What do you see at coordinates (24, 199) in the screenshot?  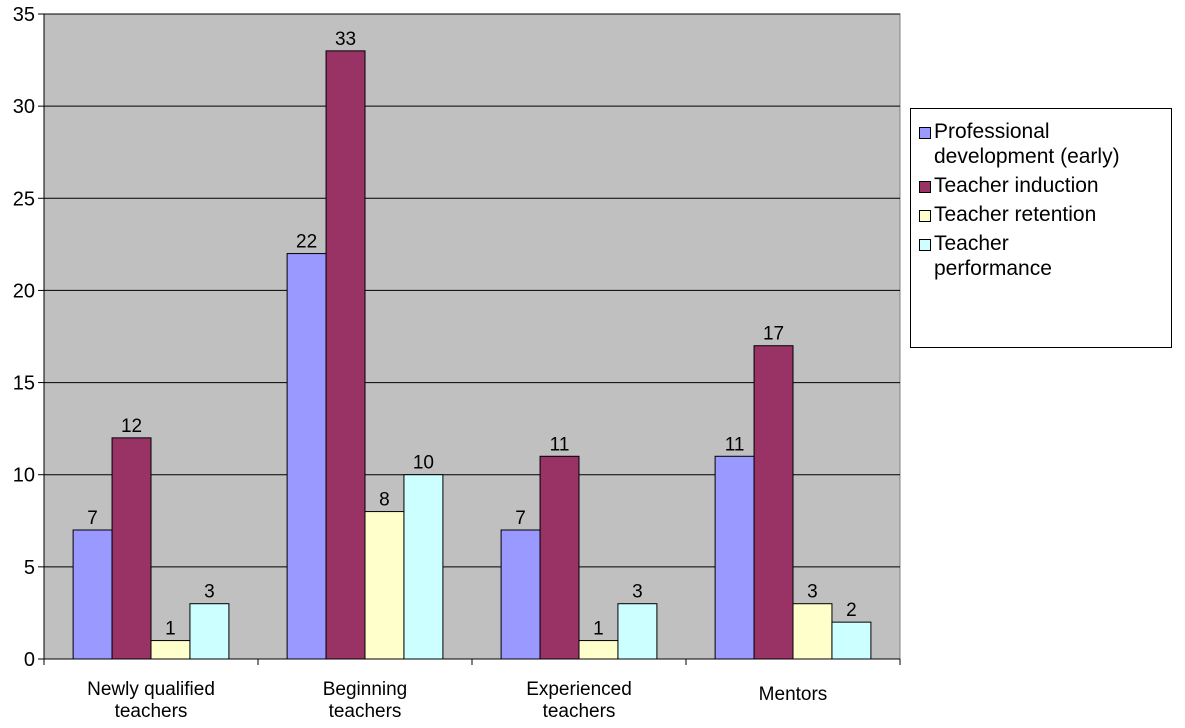 I see `y-tick-label: 25` at bounding box center [24, 199].